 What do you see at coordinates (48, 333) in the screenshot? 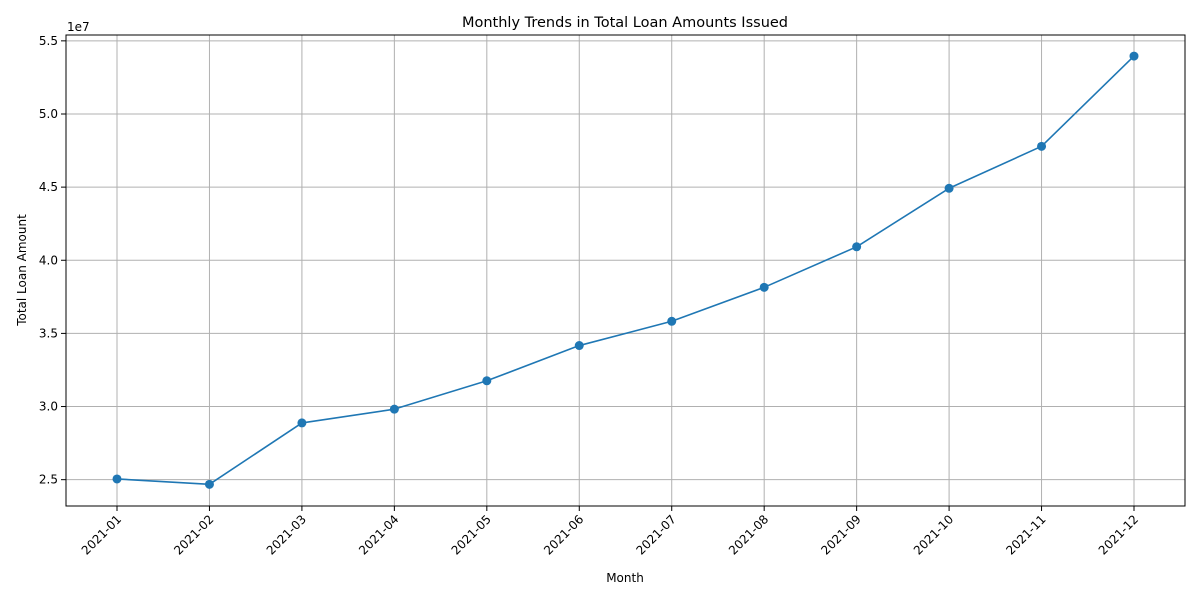
I see `y-tick-label: 3.5` at bounding box center [48, 333].